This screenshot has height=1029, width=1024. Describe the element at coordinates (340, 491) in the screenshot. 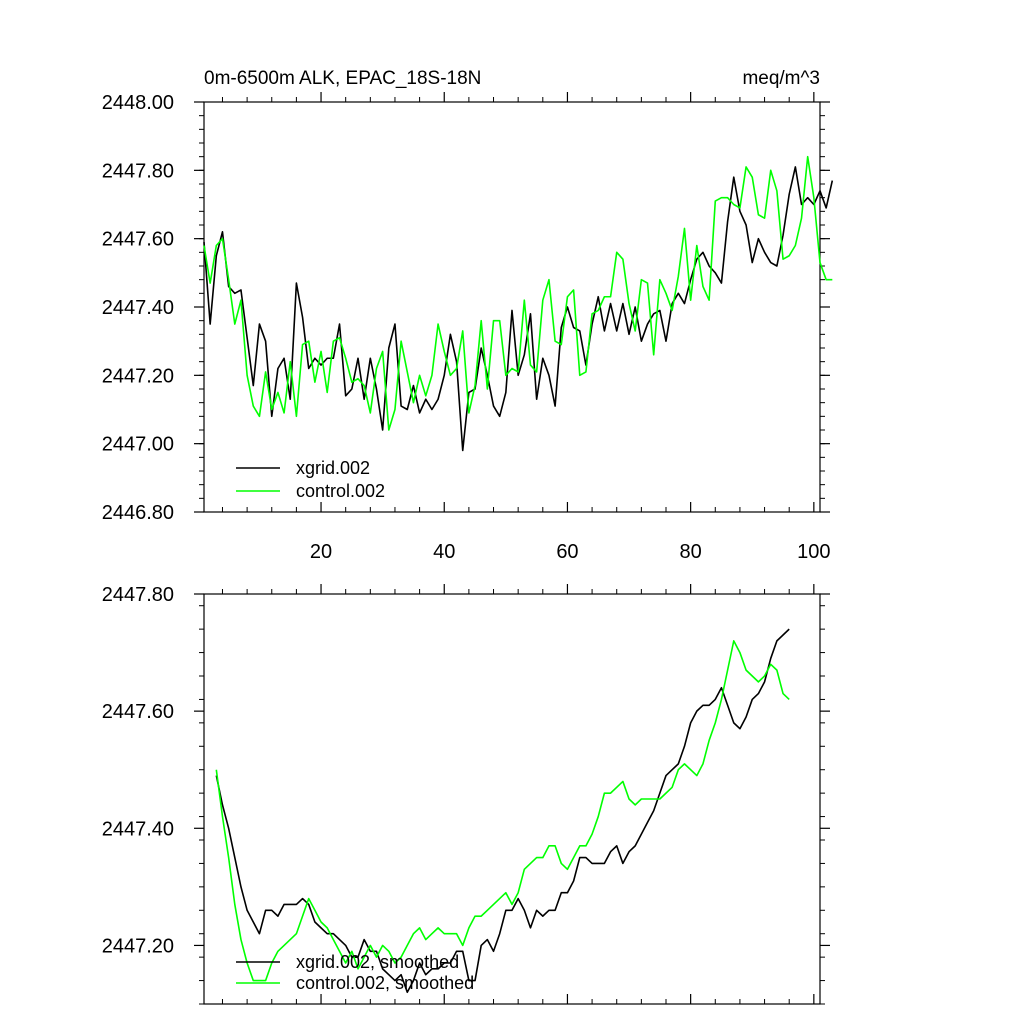

I see `legend-label: control.002` at that location.